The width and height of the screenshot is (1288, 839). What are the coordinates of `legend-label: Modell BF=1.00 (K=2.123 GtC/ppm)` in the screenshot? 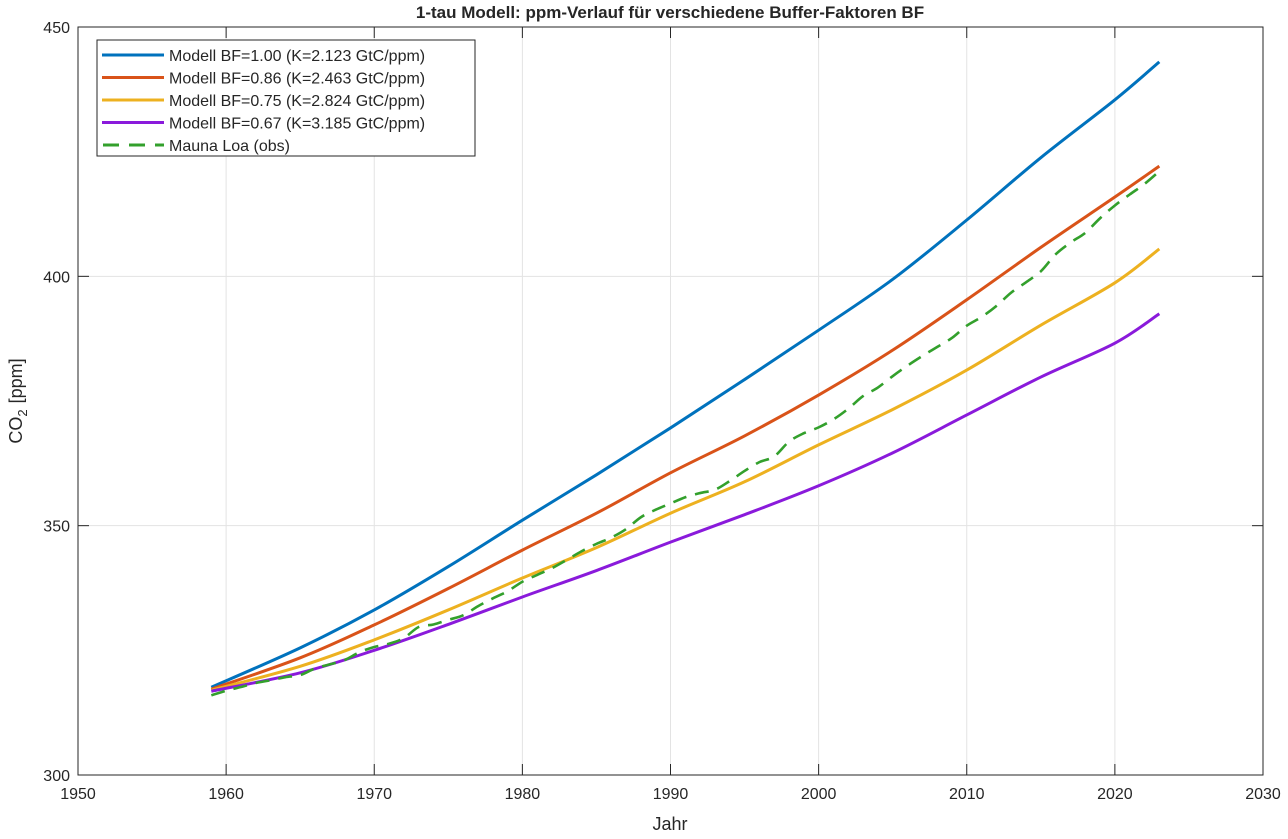 It's located at (297, 56).